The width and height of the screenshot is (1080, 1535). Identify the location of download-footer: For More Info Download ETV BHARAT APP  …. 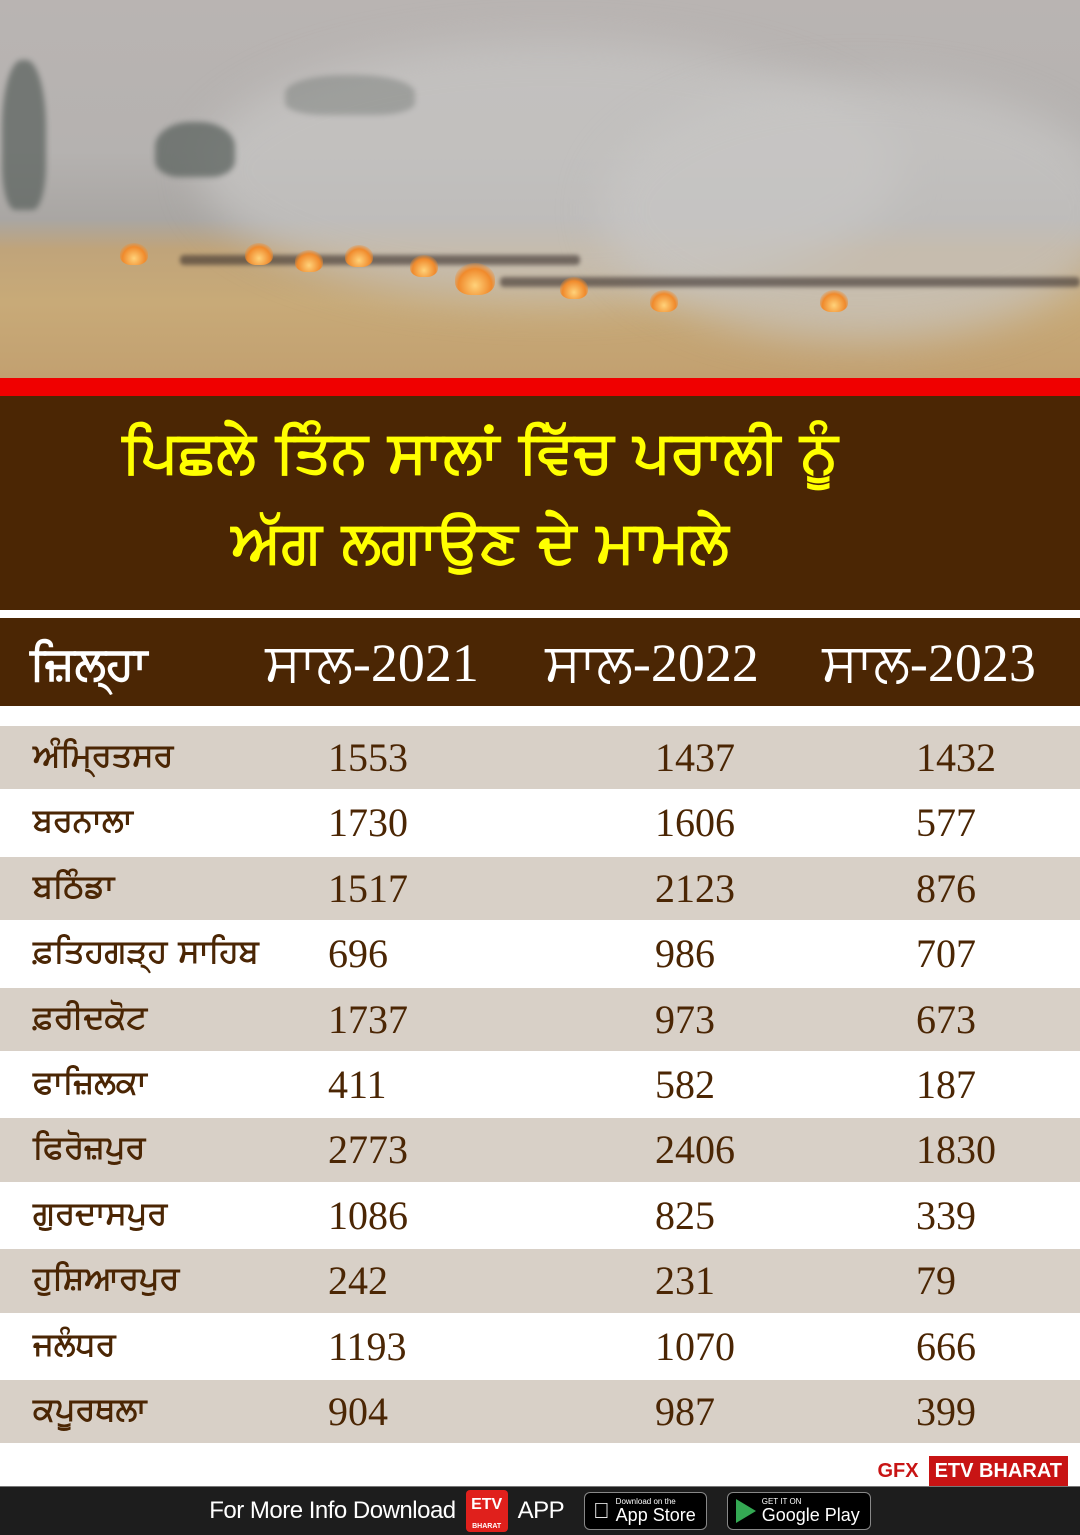
(540, 1510).